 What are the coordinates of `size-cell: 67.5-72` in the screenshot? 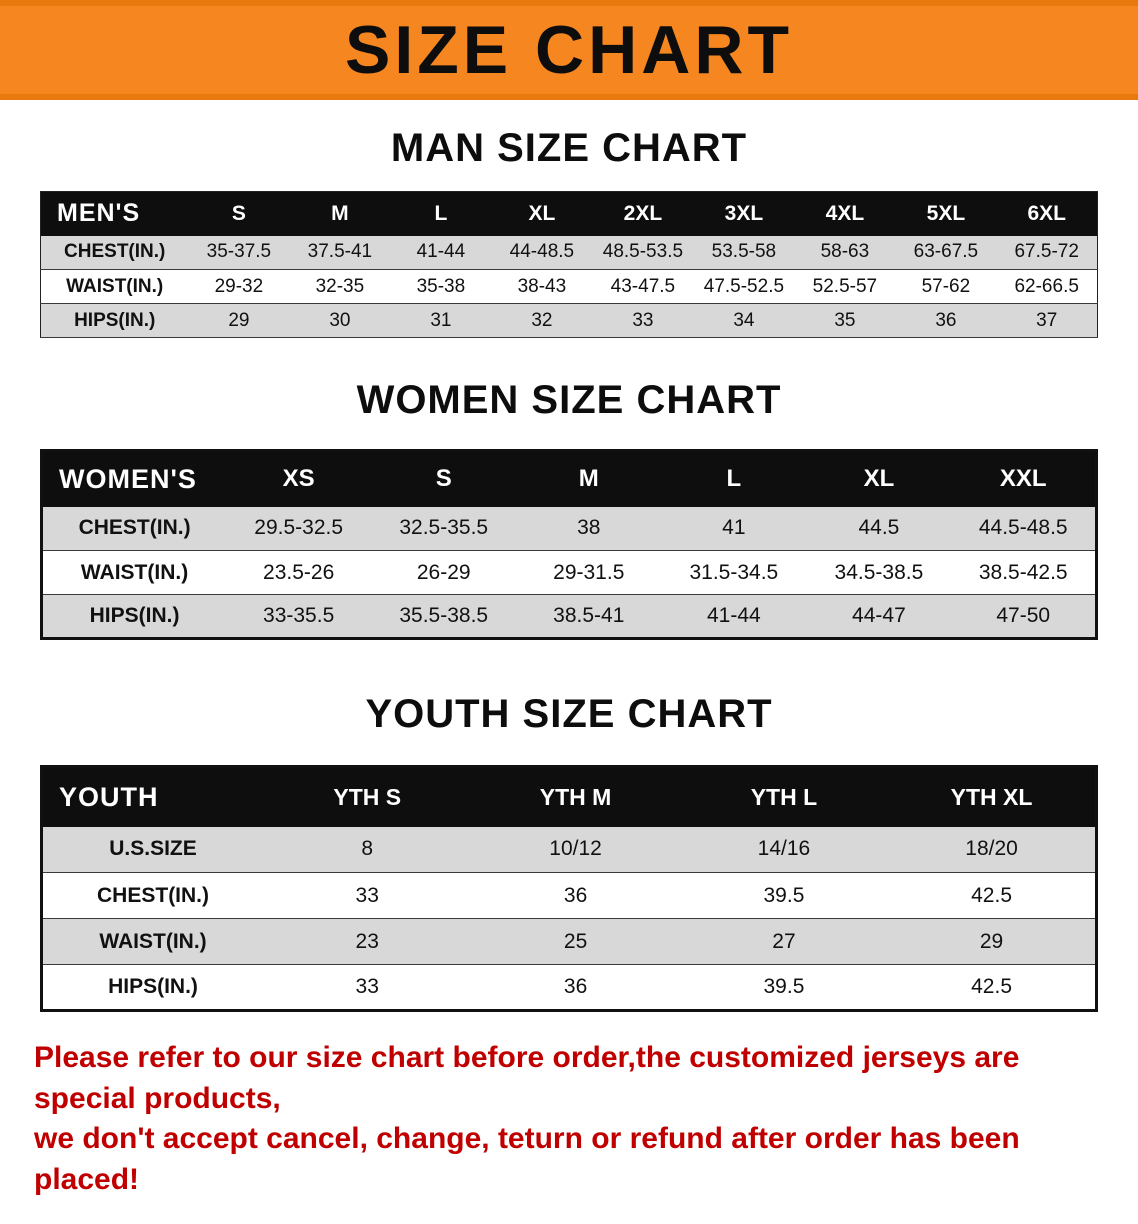 It's located at (1047, 252).